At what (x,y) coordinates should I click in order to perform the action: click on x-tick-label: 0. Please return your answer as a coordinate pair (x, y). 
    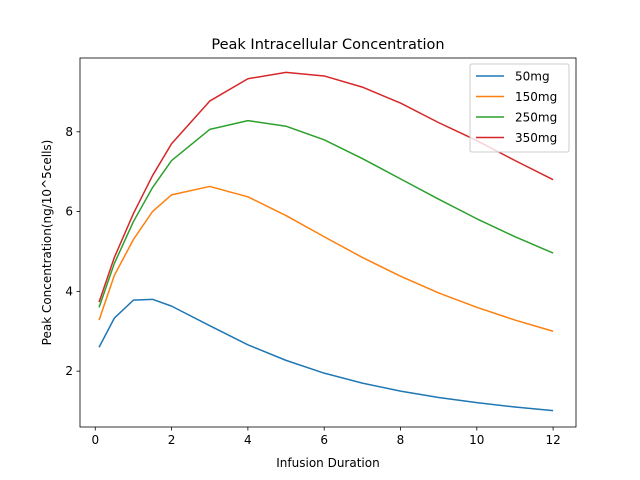
    Looking at the image, I should click on (95, 440).